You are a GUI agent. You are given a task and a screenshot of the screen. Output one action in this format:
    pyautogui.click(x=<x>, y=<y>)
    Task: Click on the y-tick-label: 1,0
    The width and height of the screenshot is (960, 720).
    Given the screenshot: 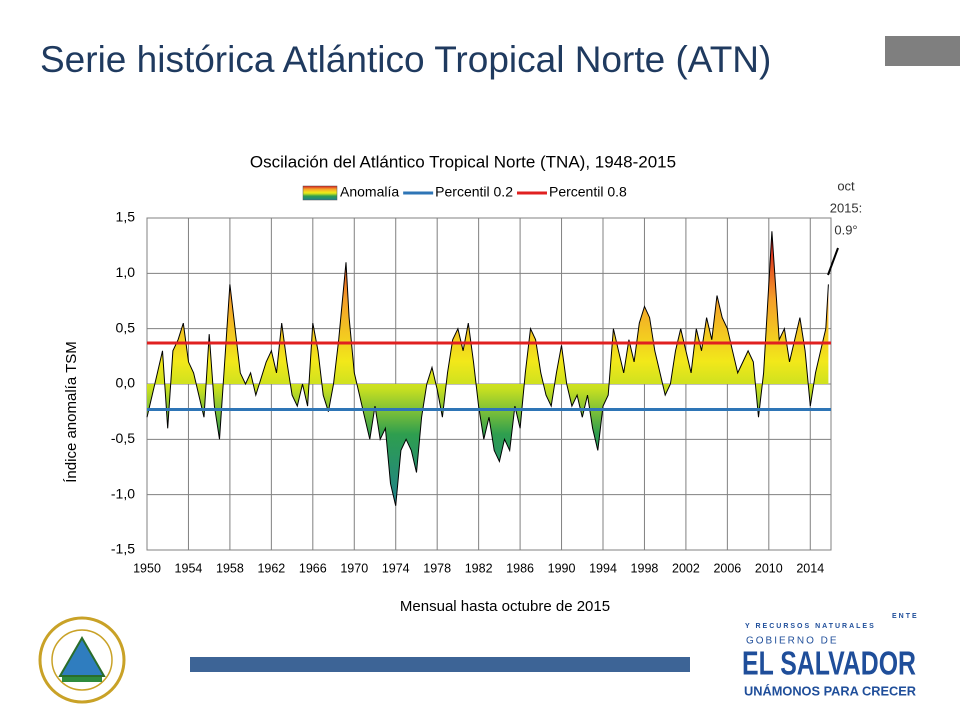 What is the action you would take?
    pyautogui.click(x=126, y=272)
    